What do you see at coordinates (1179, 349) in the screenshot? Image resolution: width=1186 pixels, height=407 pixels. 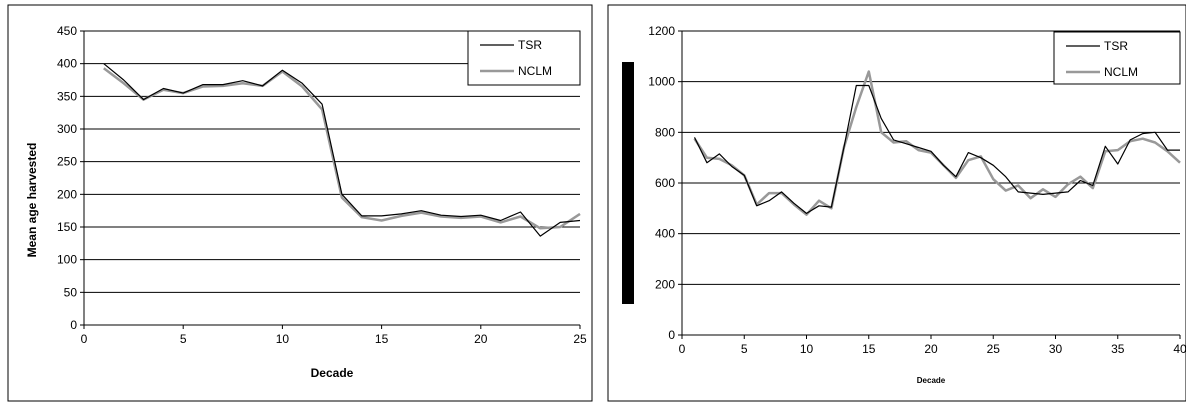 I see `x-tick-label: 40` at bounding box center [1179, 349].